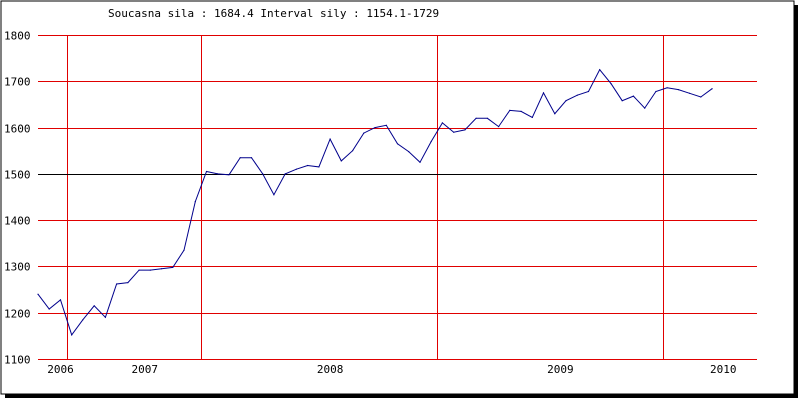 This screenshot has height=400, width=800. What do you see at coordinates (17, 360) in the screenshot?
I see `y-tick-label: 1100` at bounding box center [17, 360].